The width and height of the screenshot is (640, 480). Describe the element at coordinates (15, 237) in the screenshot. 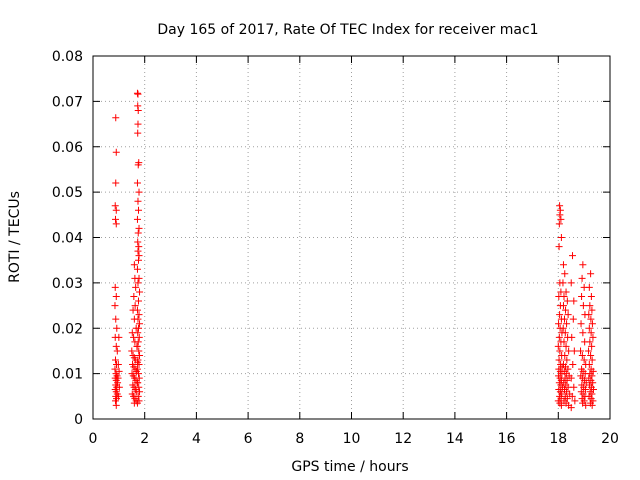

I see `y-axis-label: ROTI / TECUs` at that location.